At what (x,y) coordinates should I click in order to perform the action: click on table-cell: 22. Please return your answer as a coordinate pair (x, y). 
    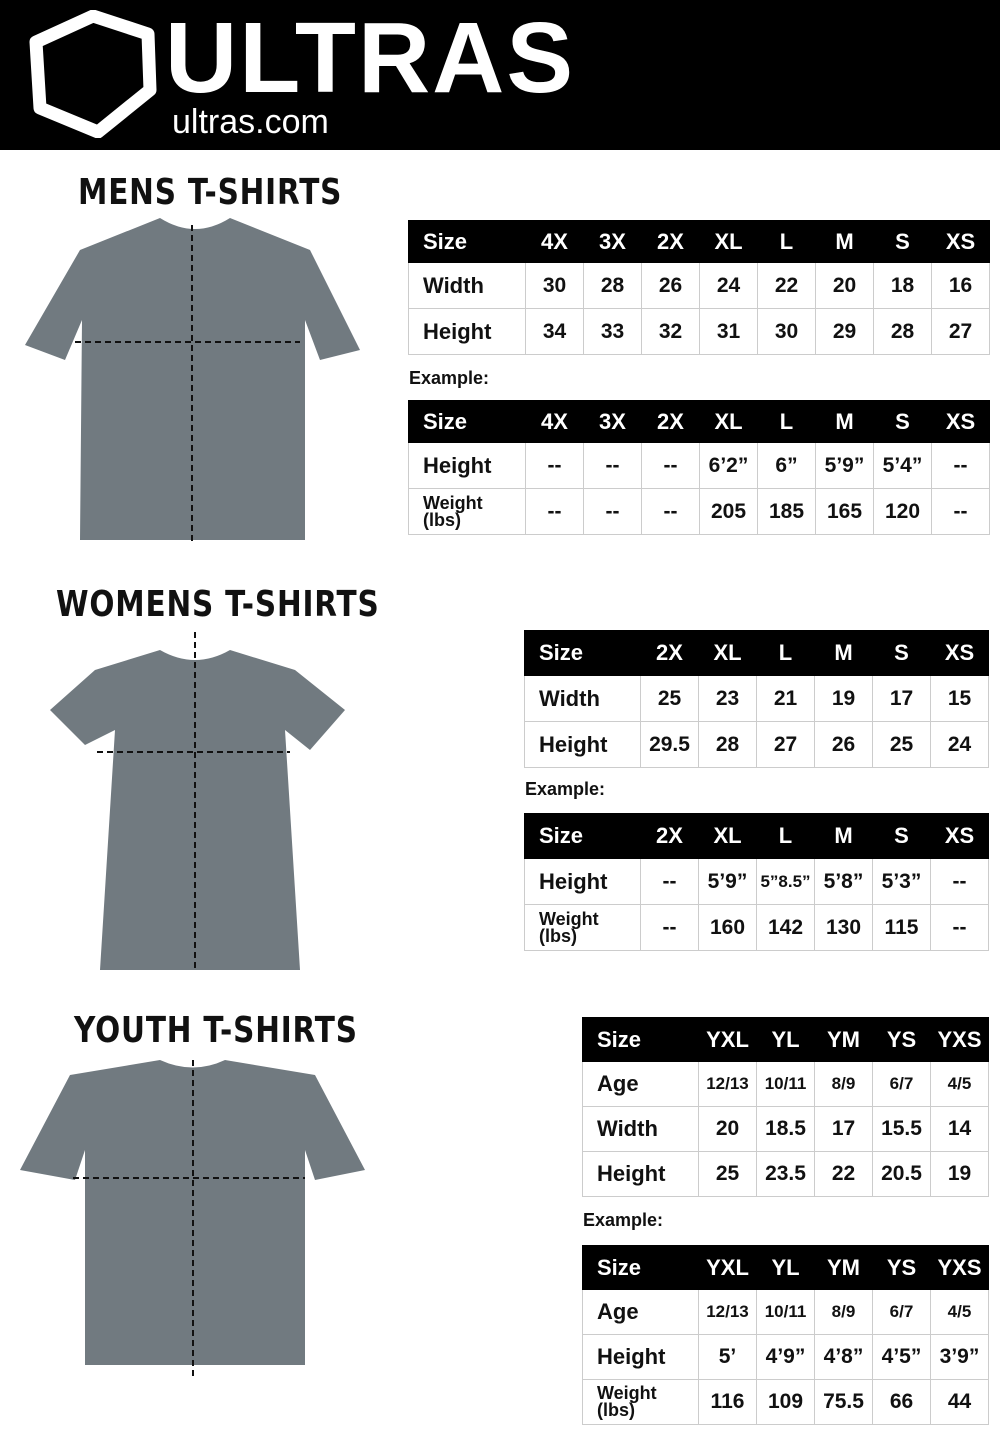
    Looking at the image, I should click on (786, 285).